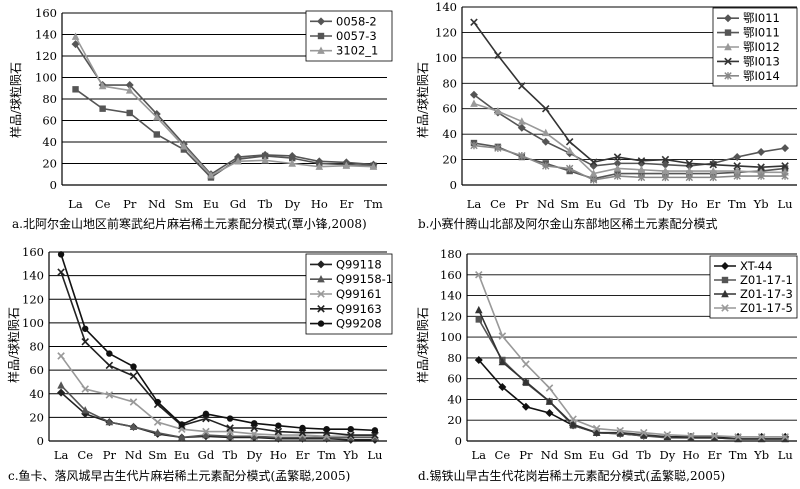 The width and height of the screenshot is (800, 489). I want to click on y-tick-label: 160, so click(33, 252).